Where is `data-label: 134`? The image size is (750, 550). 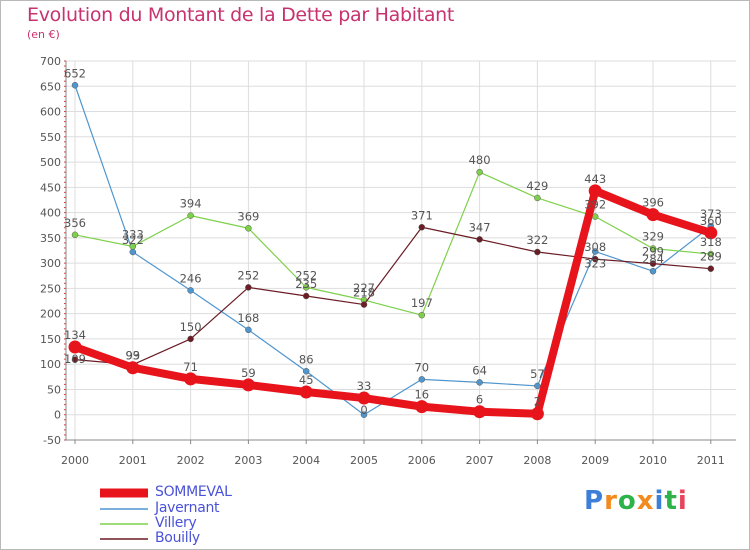
data-label: 134 is located at coordinates (75, 335).